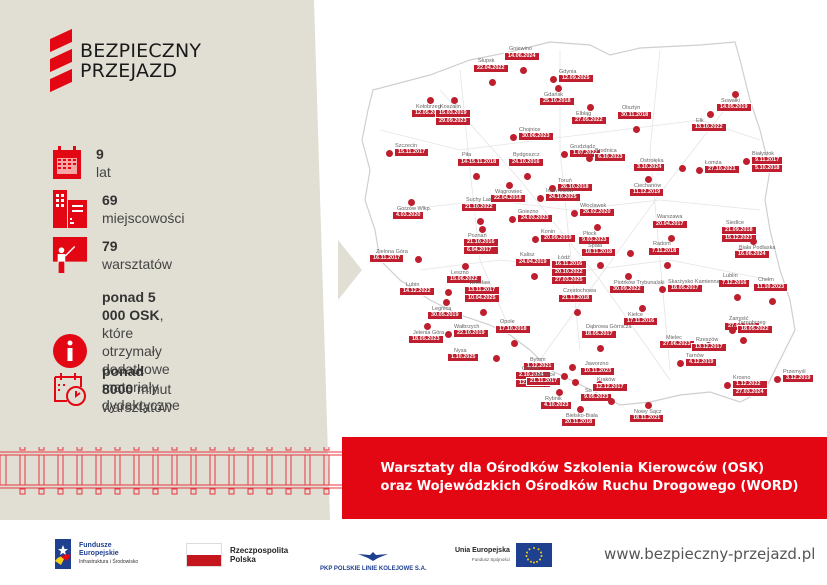  Describe the element at coordinates (598, 391) in the screenshot. I see `city-label: Sosnowiec` at that location.